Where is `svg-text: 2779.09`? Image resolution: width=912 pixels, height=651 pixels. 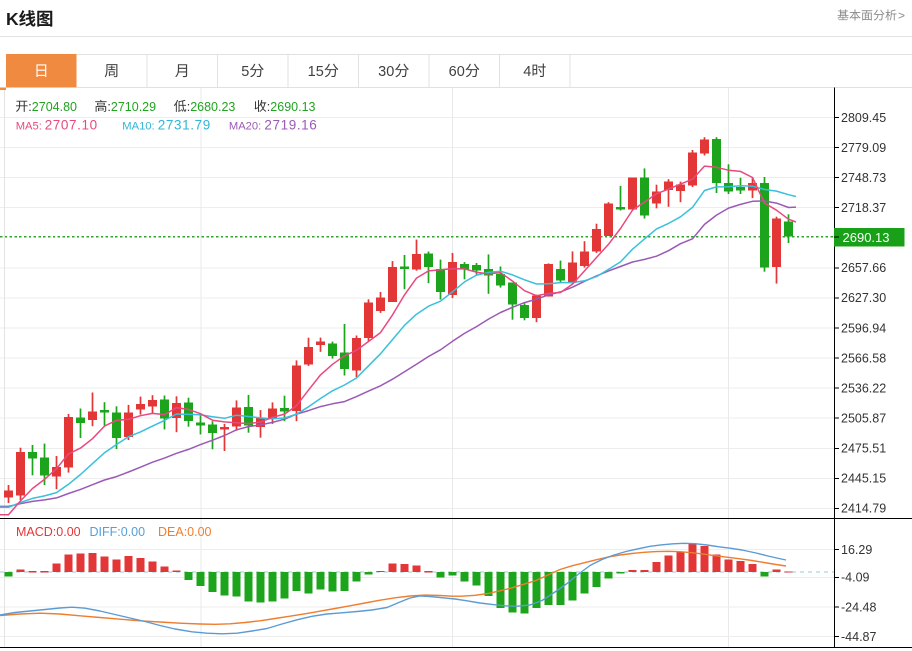 svg-text: 2779.09 is located at coordinates (863, 148).